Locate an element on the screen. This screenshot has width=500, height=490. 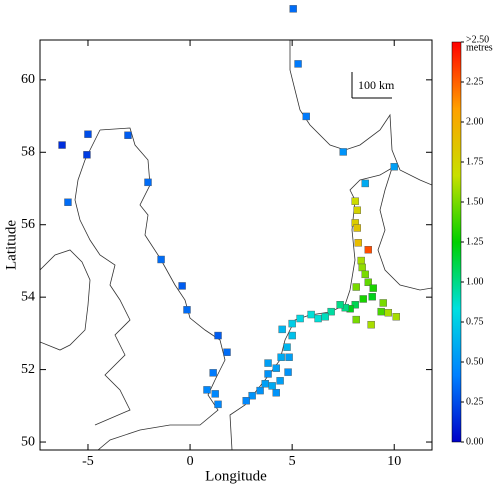
colorbar-tick-label: 0.25 is located at coordinates (475, 401).